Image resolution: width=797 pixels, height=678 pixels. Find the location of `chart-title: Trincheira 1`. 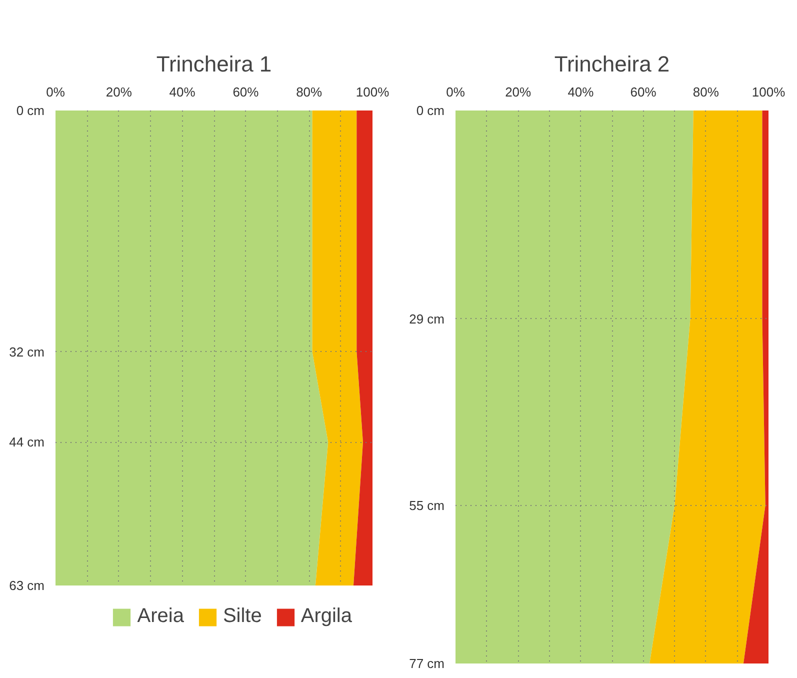

chart-title: Trincheira 1 is located at coordinates (214, 64).